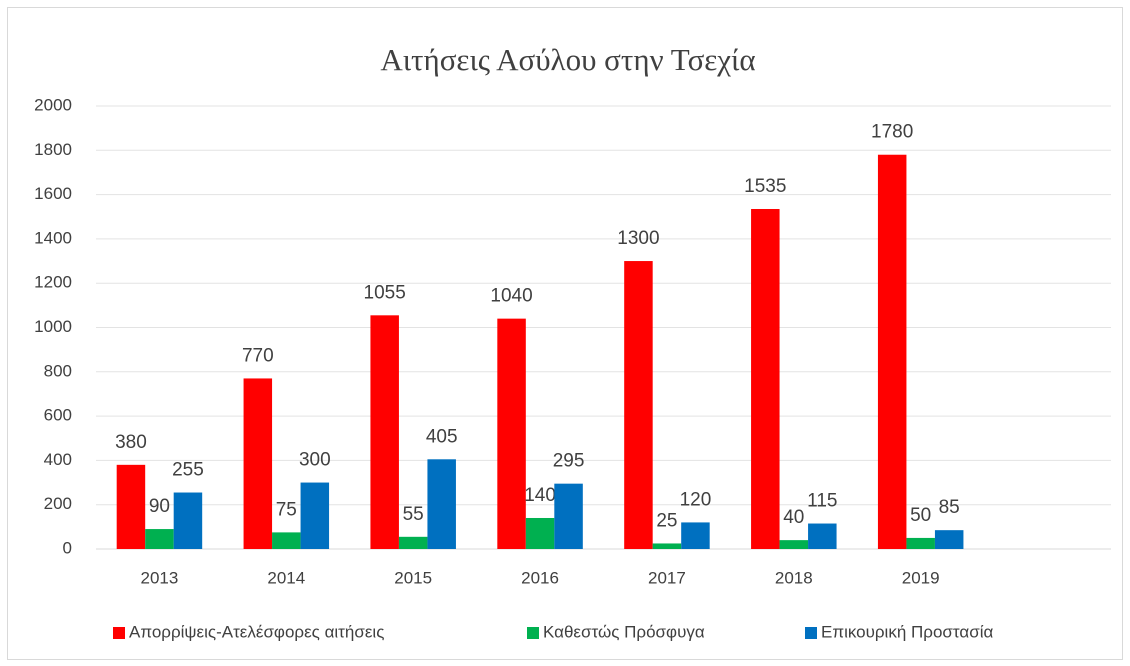  What do you see at coordinates (907, 631) in the screenshot?
I see `legend-label: Επικουρική Προστασία` at bounding box center [907, 631].